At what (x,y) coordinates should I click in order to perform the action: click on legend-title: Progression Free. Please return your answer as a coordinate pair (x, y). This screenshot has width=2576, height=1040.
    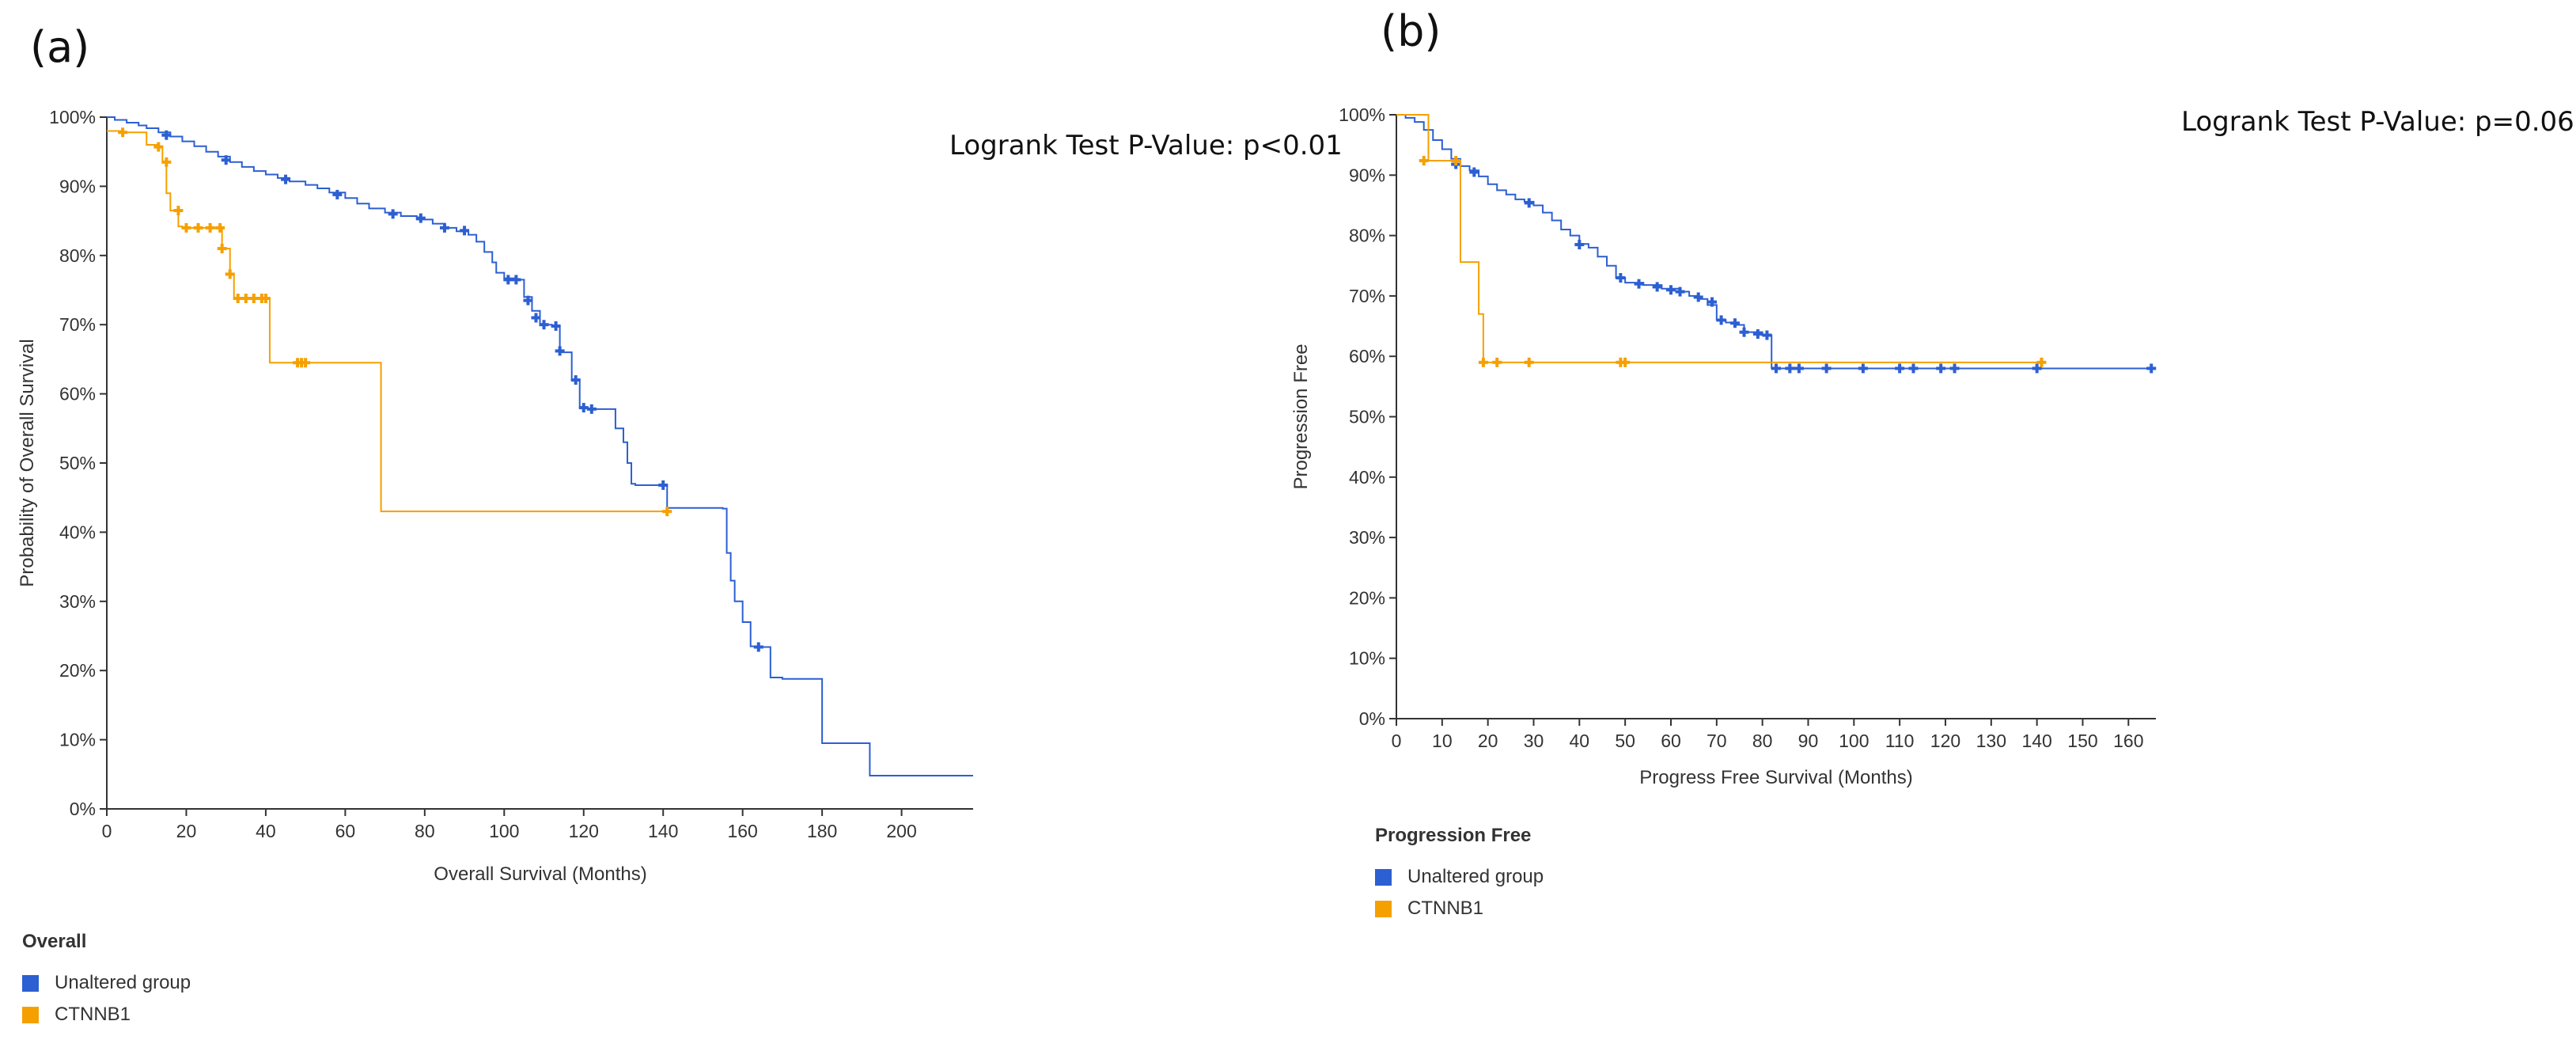
    Looking at the image, I should click on (1453, 835).